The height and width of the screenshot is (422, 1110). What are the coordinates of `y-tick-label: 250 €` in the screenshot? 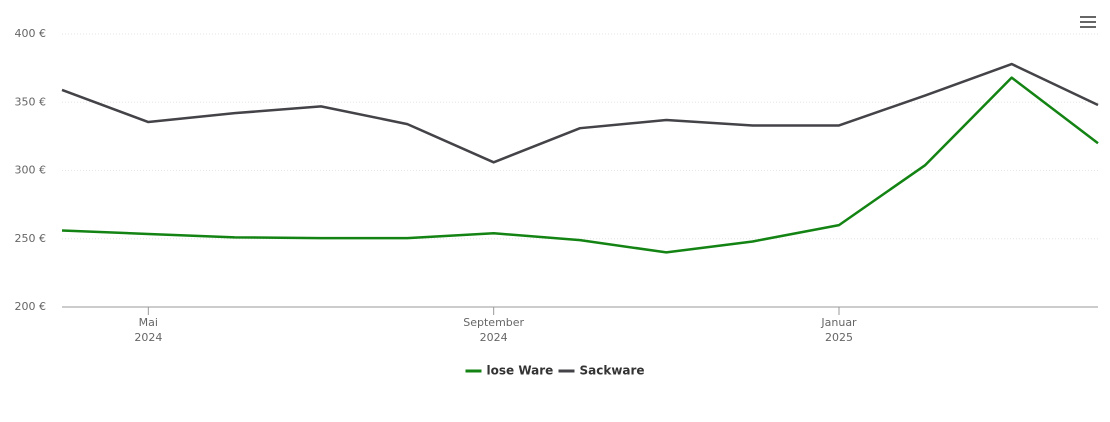 It's located at (31, 238).